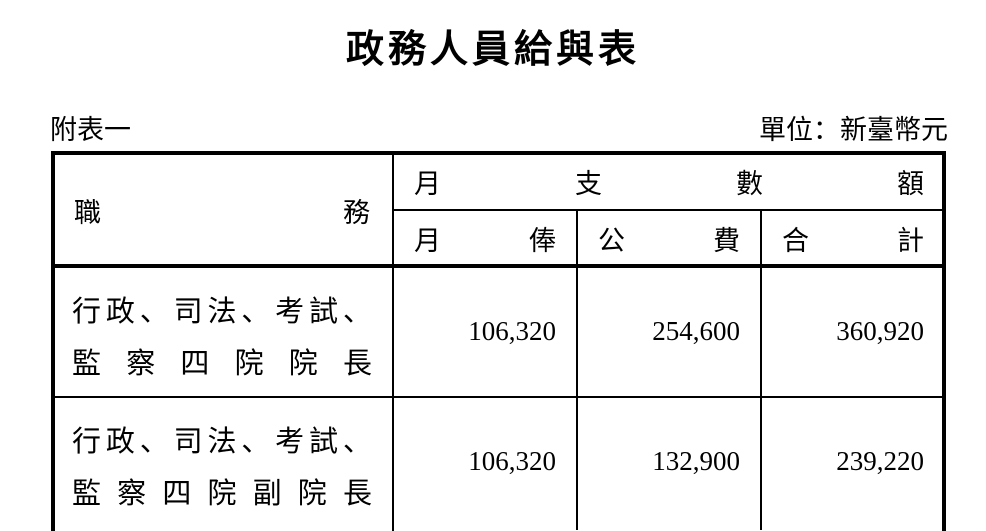 This screenshot has width=986, height=531. What do you see at coordinates (696, 461) in the screenshot?
I see `cell-public-fee: 132,900` at bounding box center [696, 461].